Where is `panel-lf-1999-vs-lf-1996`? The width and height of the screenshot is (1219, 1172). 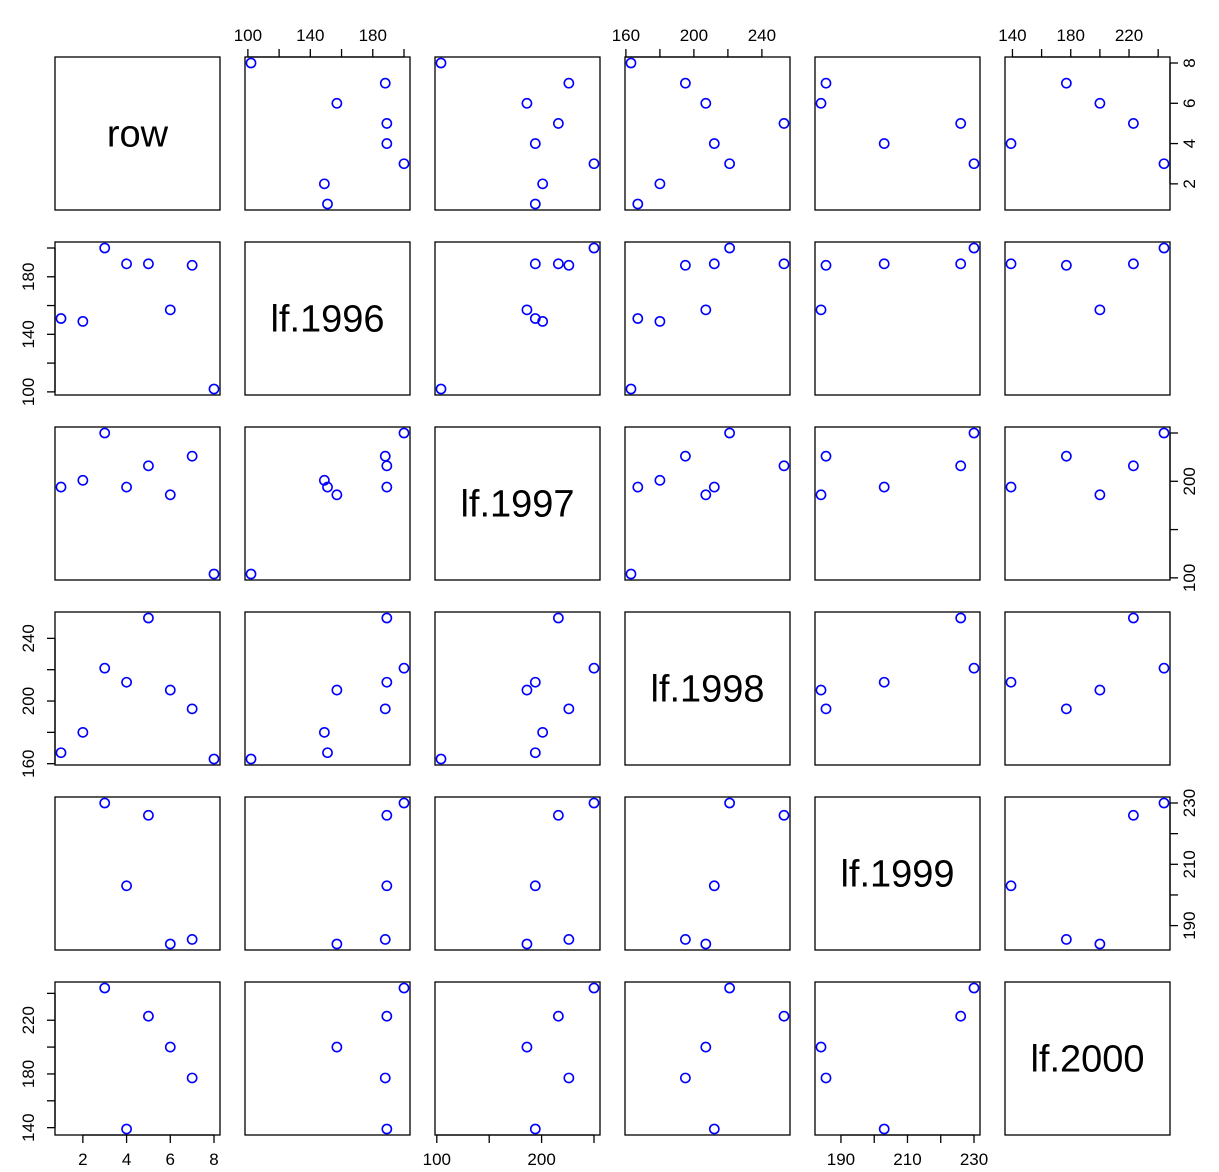
panel-lf-1999-vs-lf-1996 is located at coordinates (327, 873).